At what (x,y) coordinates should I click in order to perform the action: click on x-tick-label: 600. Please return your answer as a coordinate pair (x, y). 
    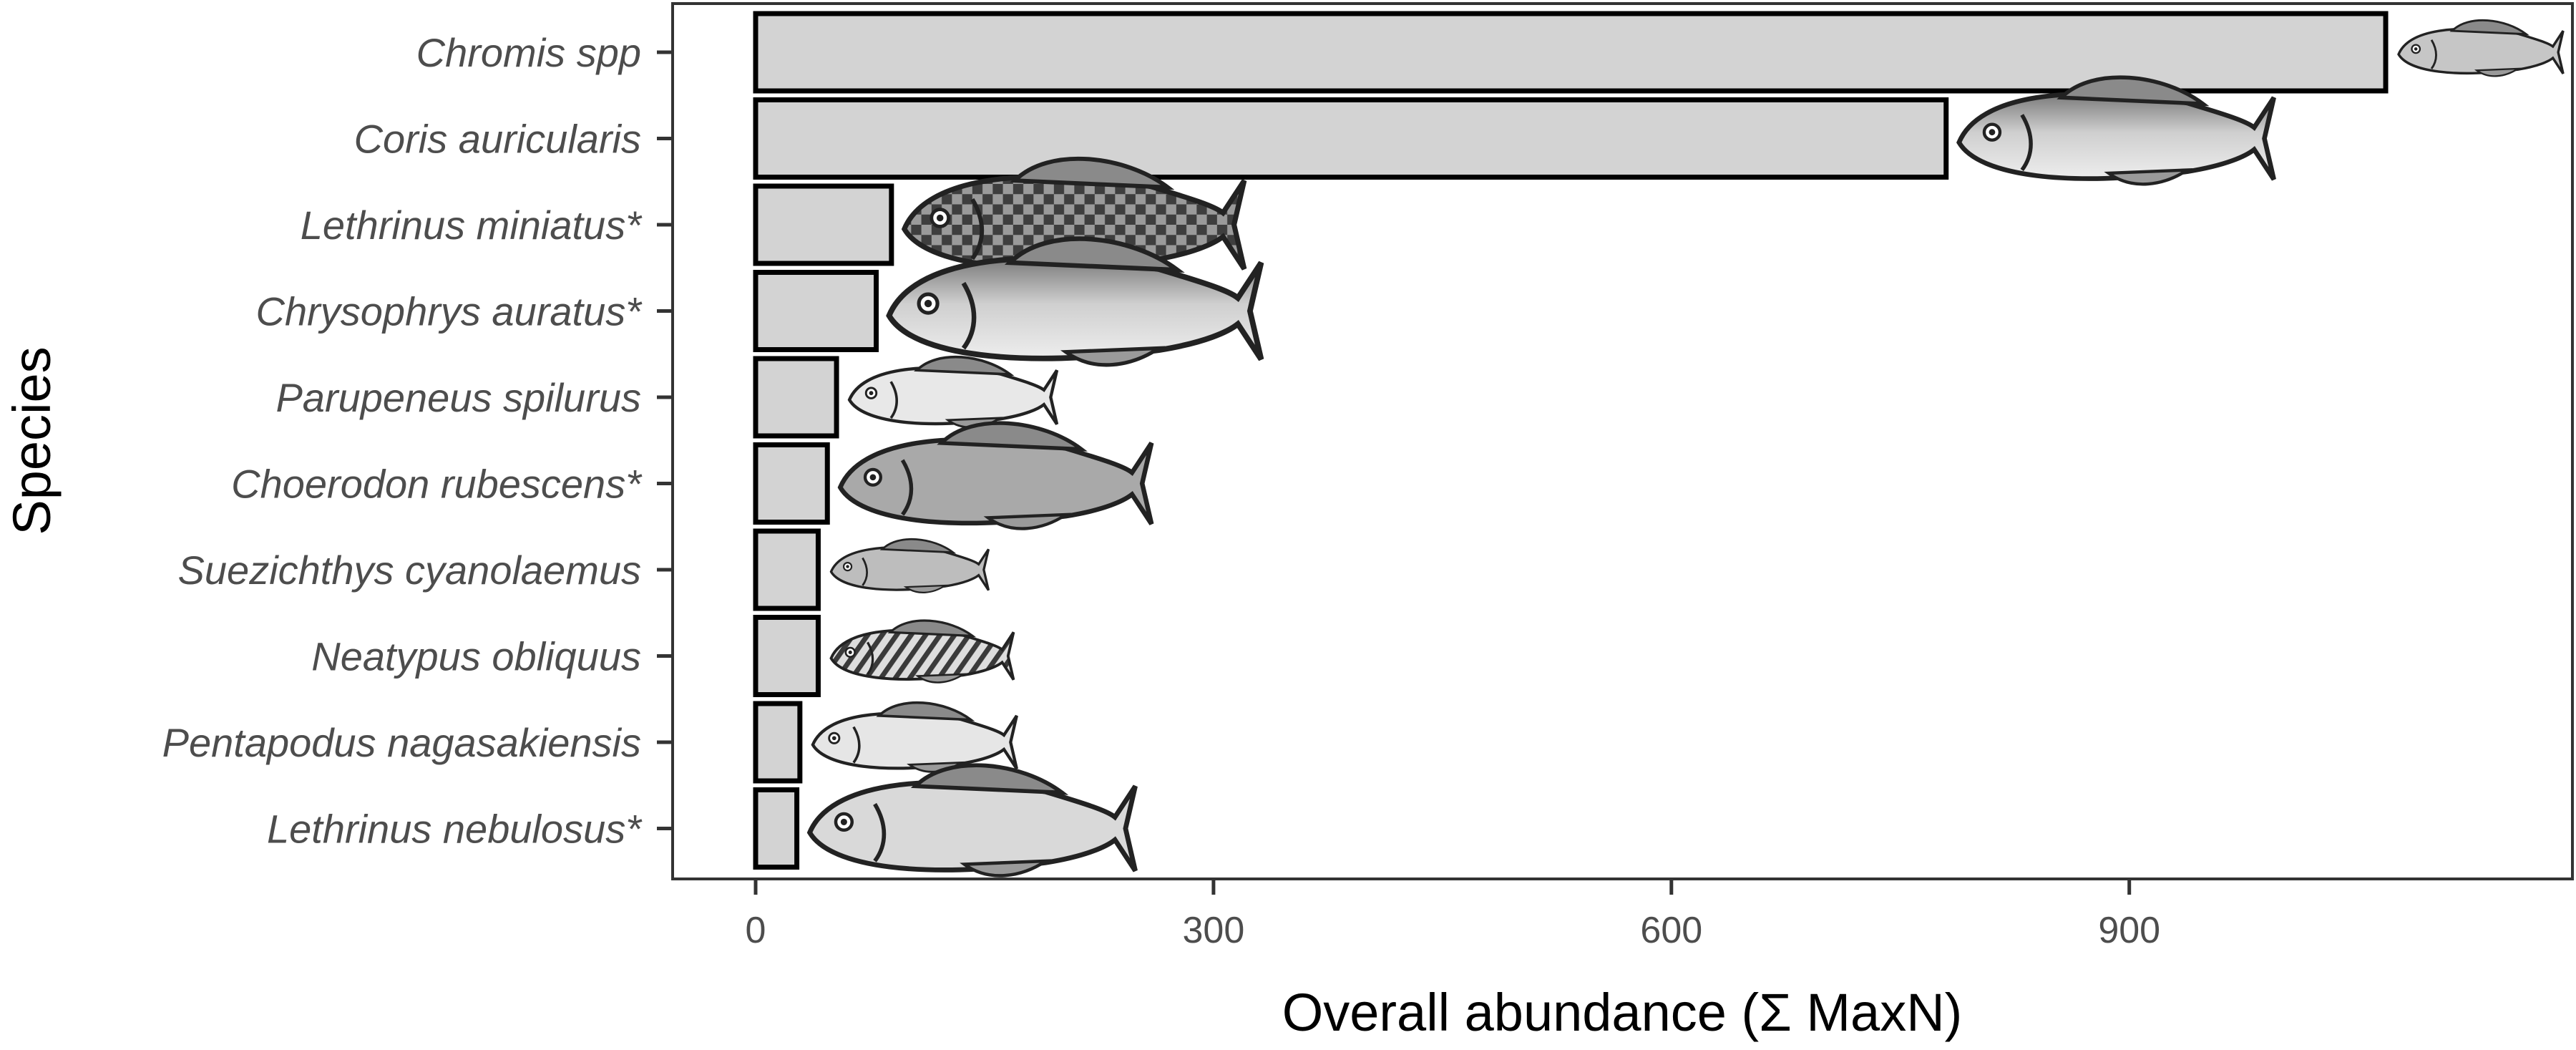
    Looking at the image, I should click on (1671, 931).